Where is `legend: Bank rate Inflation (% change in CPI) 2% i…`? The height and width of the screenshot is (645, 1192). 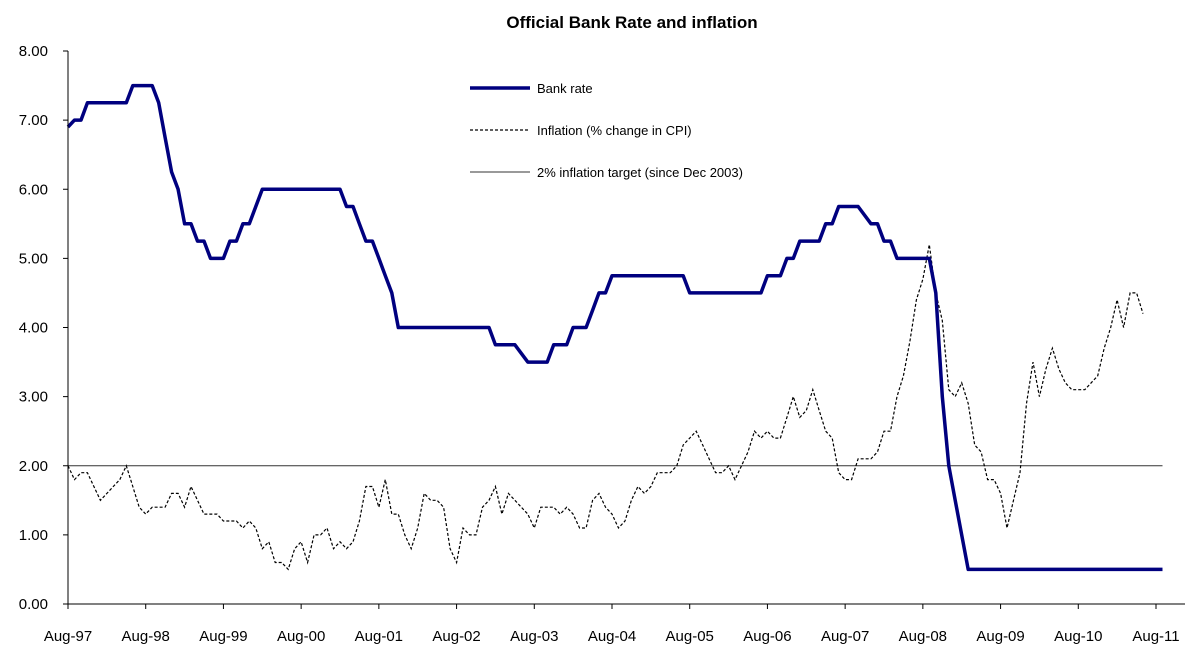
legend: Bank rate Inflation (% change in CPI) 2% i… is located at coordinates (606, 130).